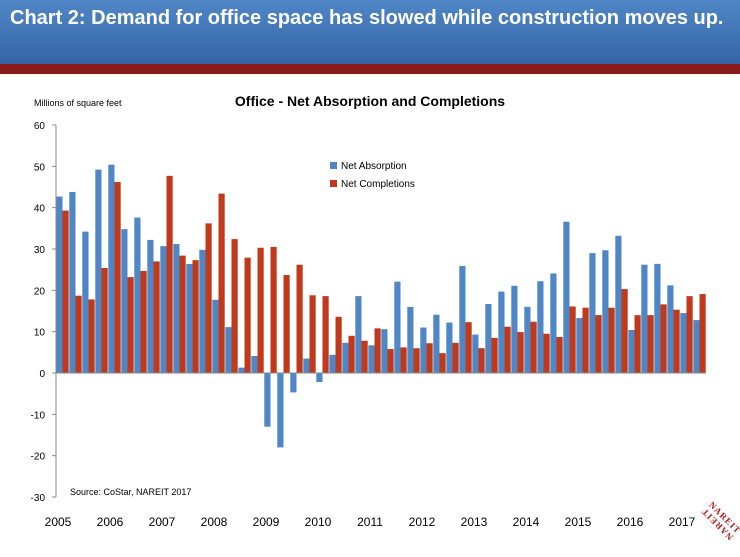 The image size is (740, 557). I want to click on legend-label-net-completions: Net Completions, so click(378, 184).